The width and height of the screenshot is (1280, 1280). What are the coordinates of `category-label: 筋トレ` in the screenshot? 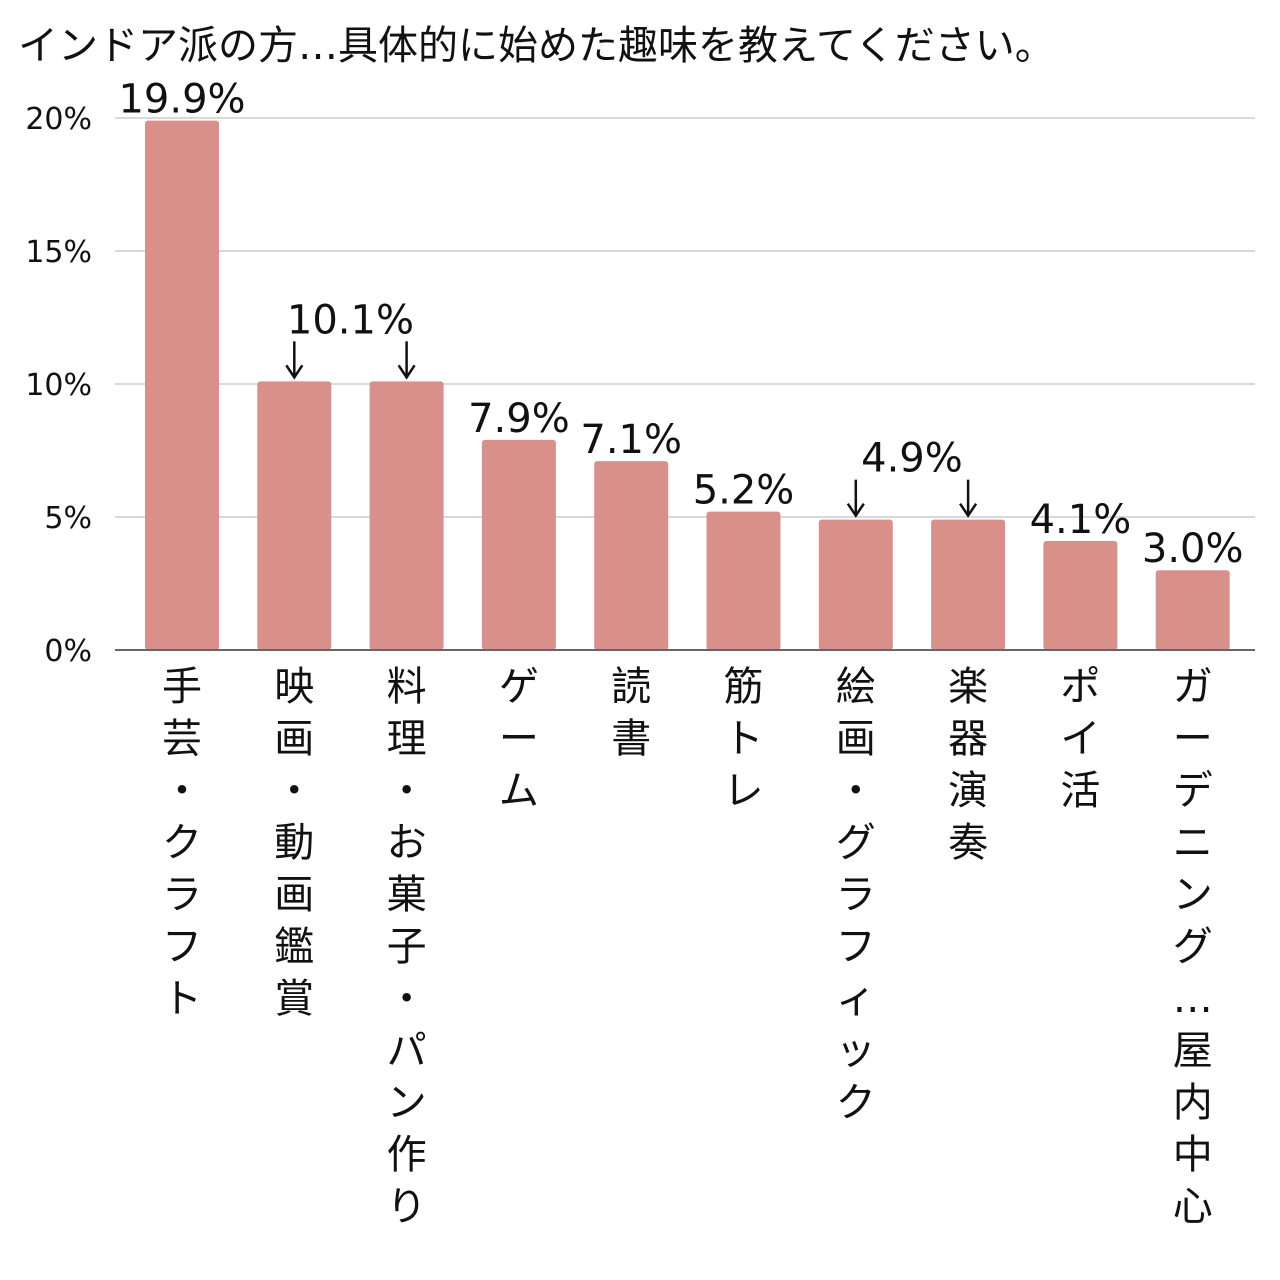 It's located at (744, 739).